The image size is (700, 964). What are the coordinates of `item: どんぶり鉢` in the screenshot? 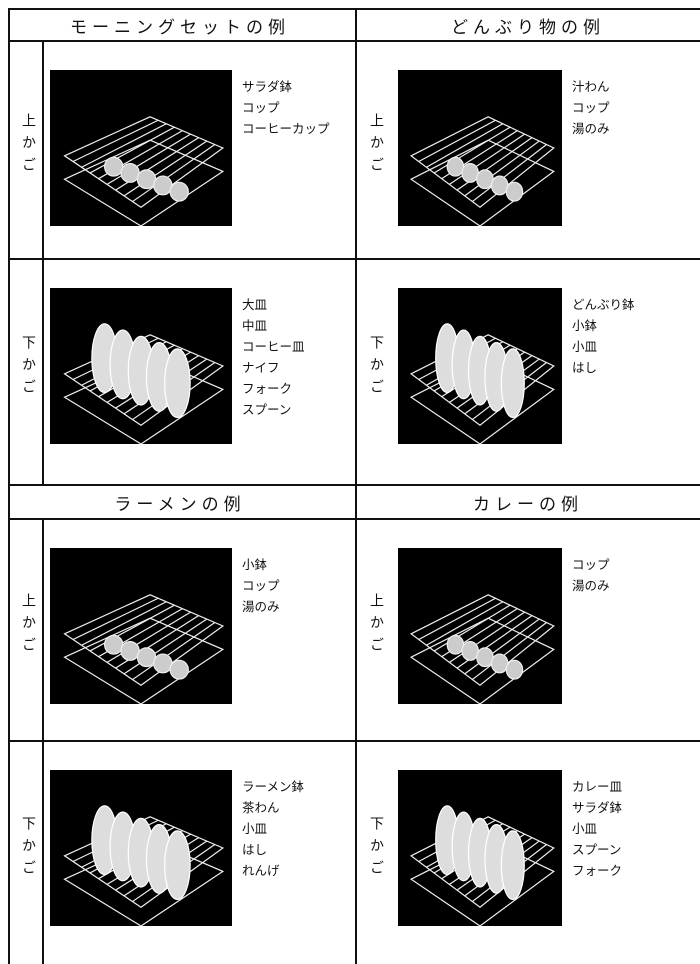 It's located at (603, 304).